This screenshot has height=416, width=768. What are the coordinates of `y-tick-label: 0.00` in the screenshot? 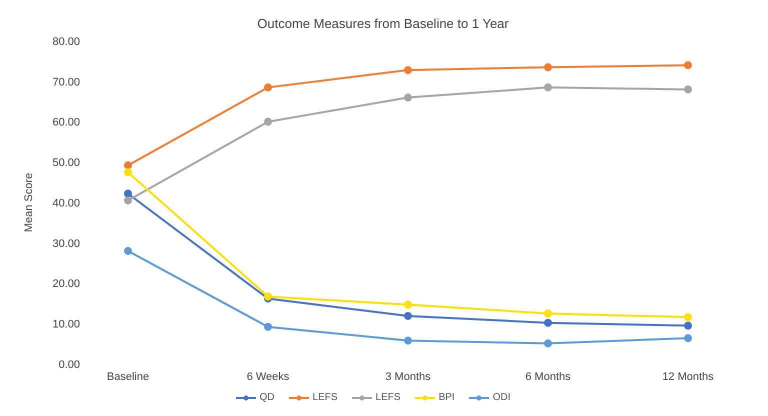 It's located at (69, 364).